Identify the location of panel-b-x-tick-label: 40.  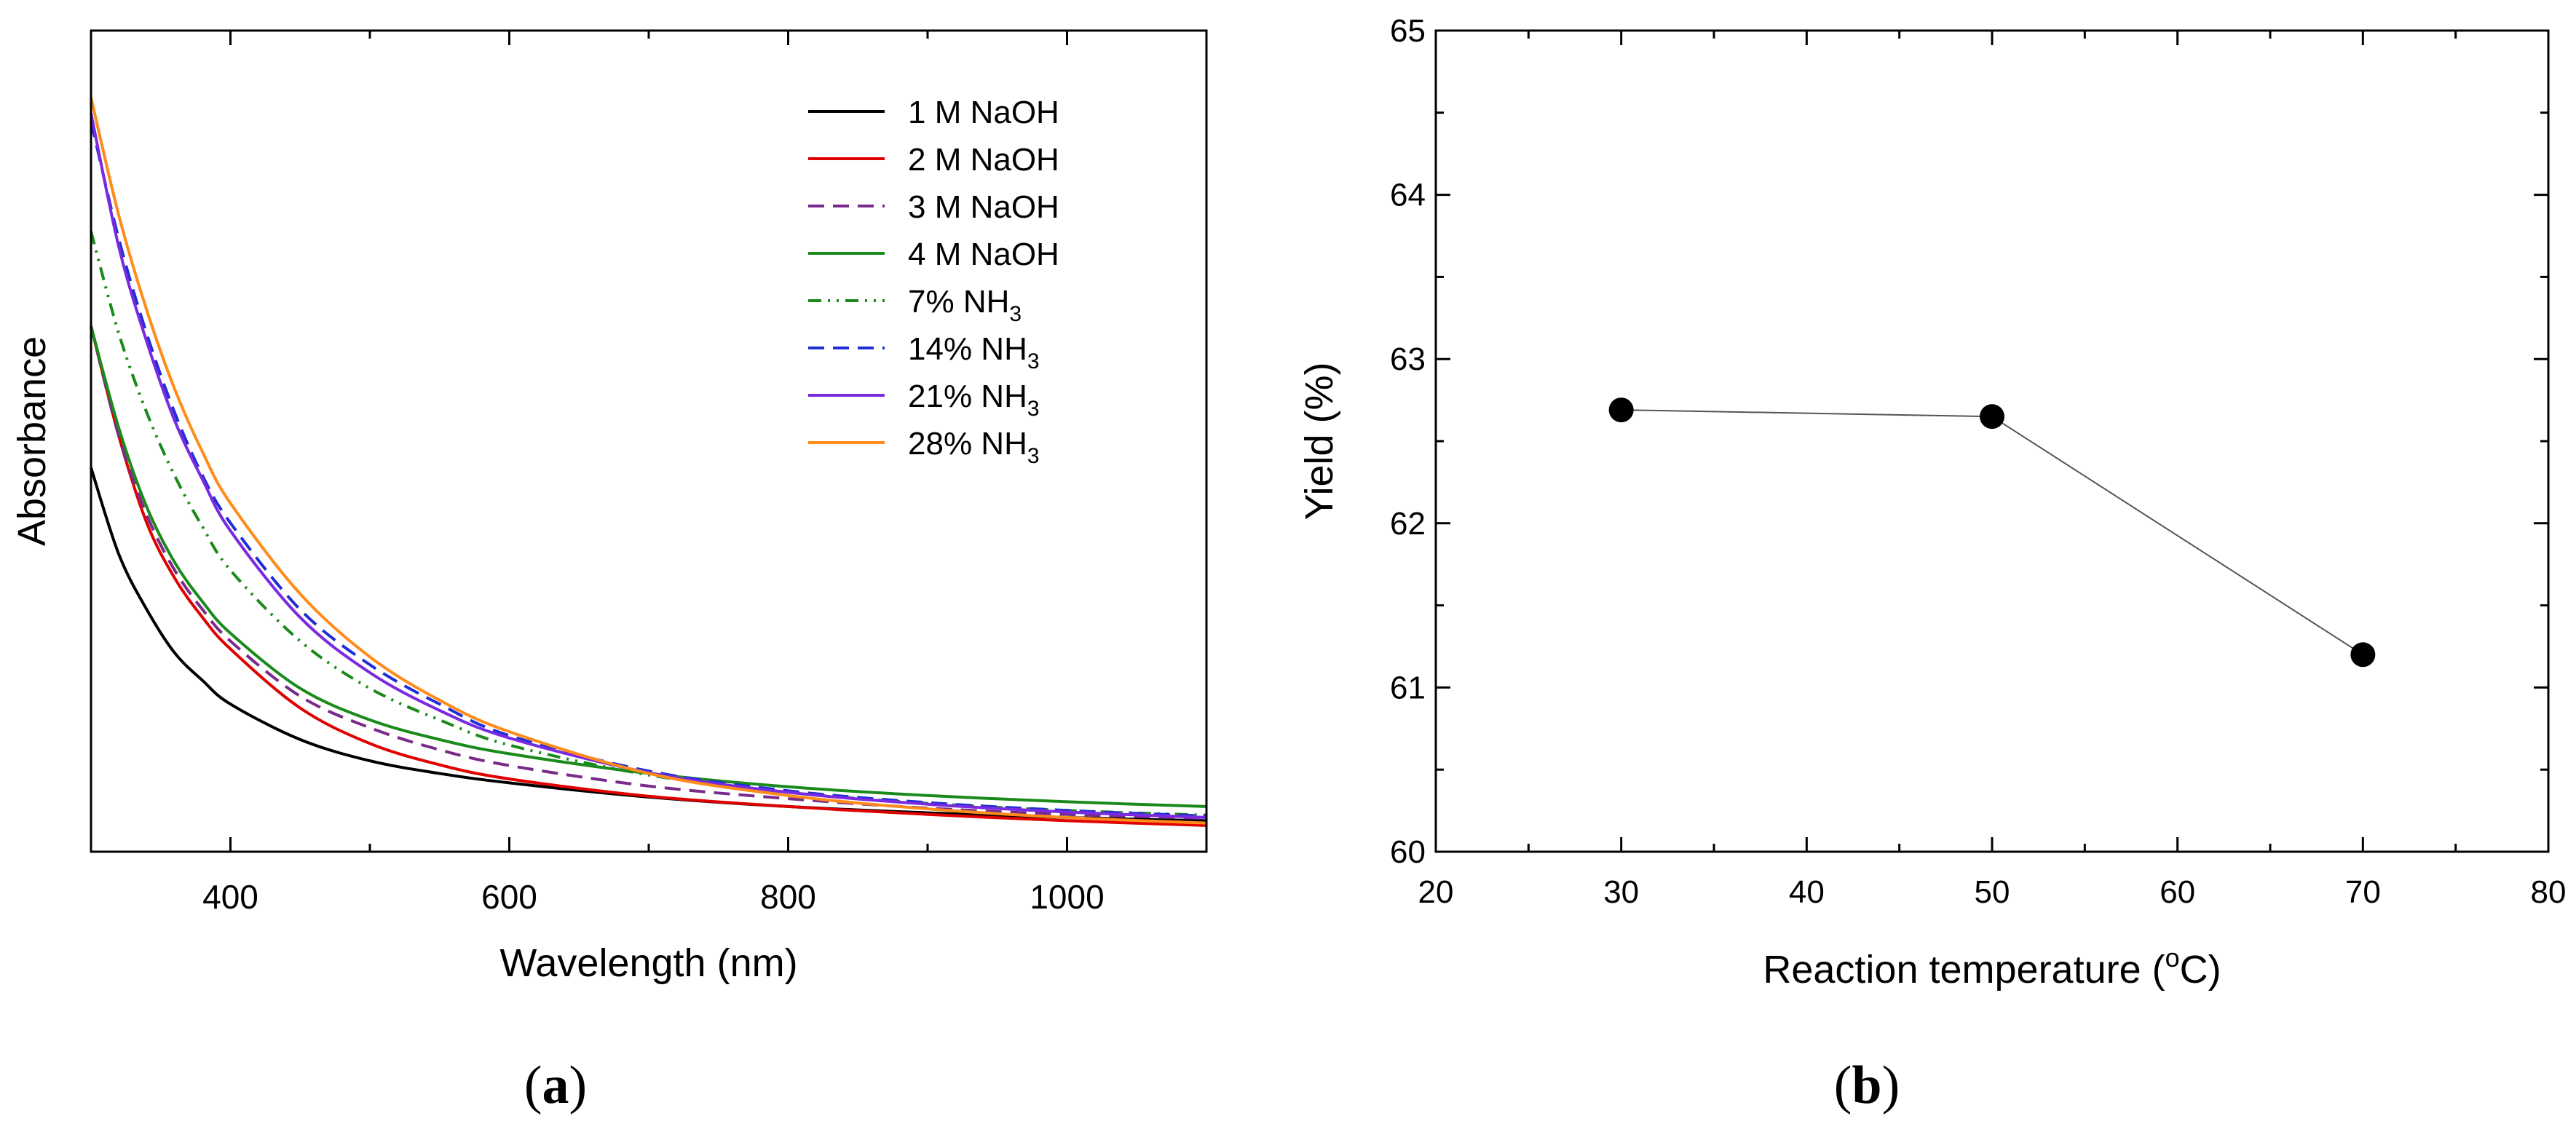
(1807, 892).